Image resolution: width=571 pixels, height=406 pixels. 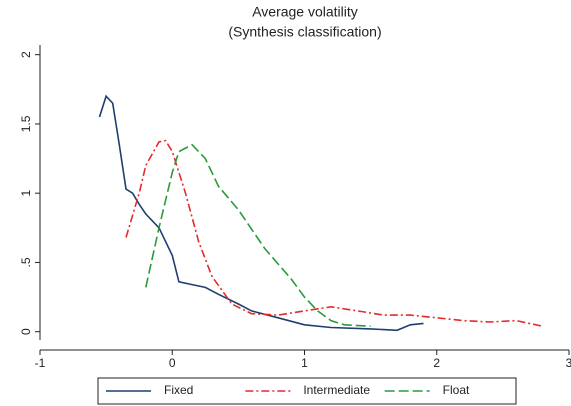 I want to click on chart-title: Average volatility, so click(x=305, y=12).